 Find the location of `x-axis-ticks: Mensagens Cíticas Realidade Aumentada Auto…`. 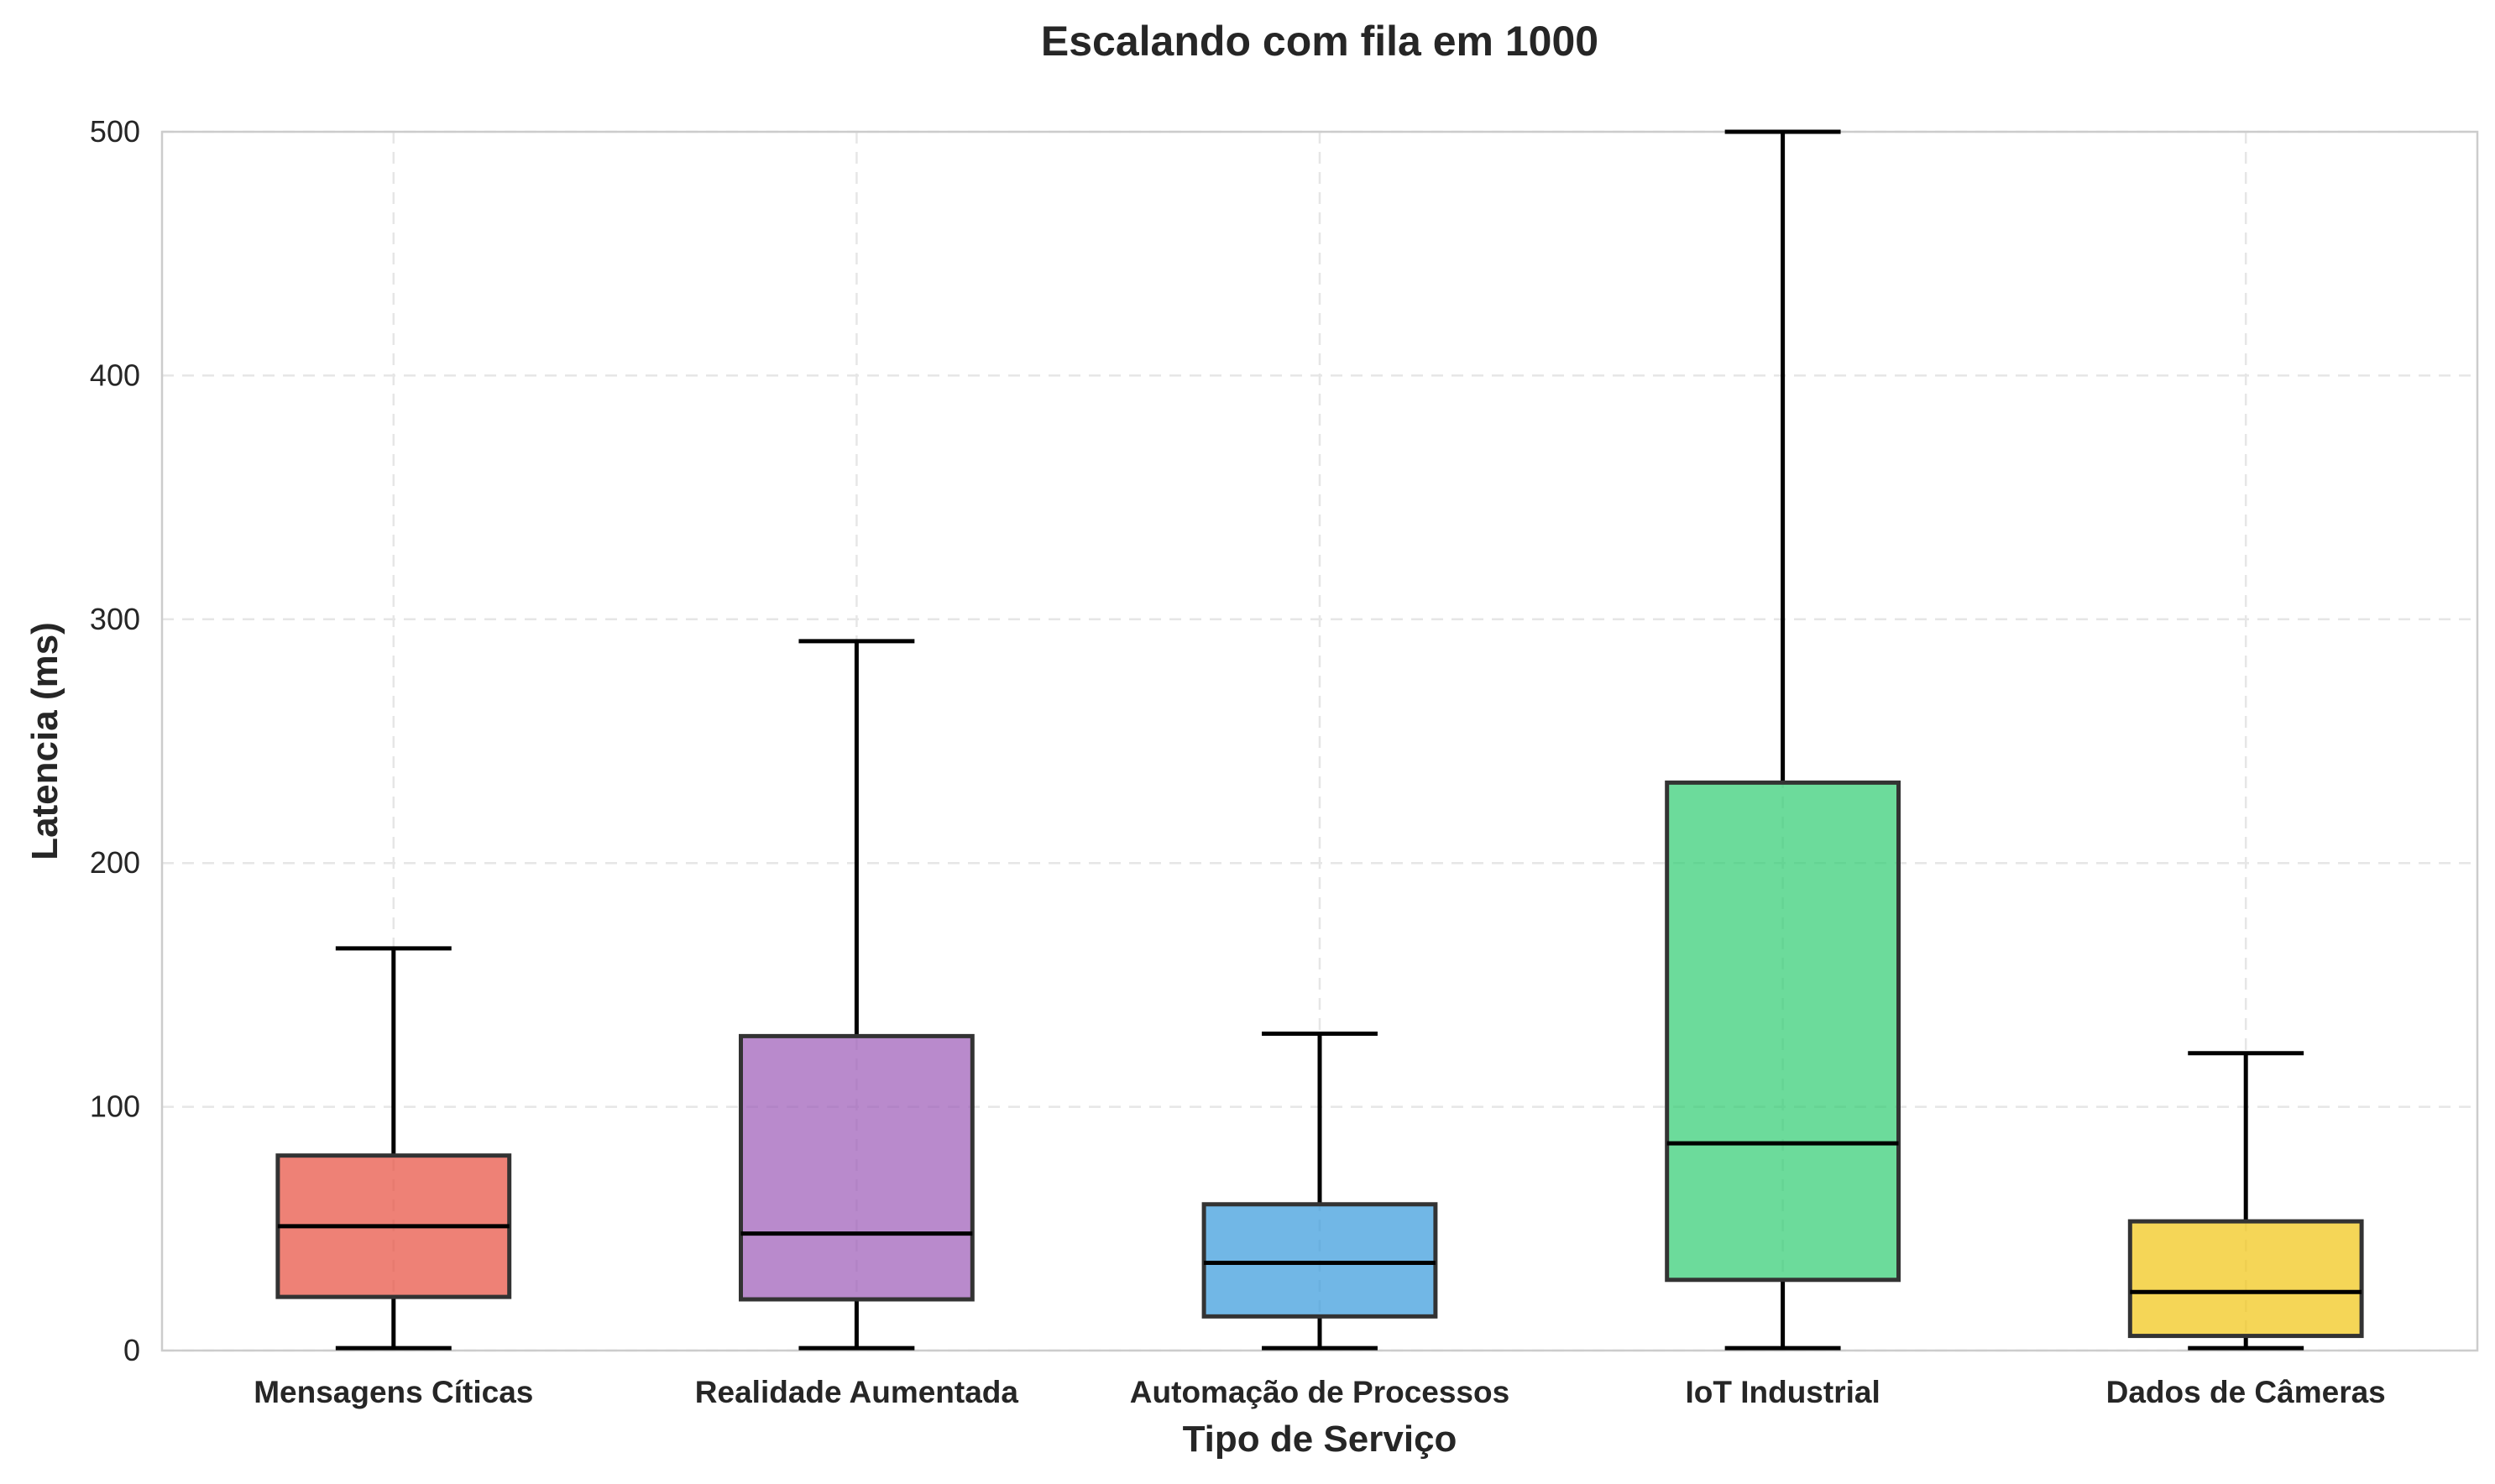

x-axis-ticks: Mensagens Cíticas Realidade Aumentada Auto… is located at coordinates (1320, 1392).